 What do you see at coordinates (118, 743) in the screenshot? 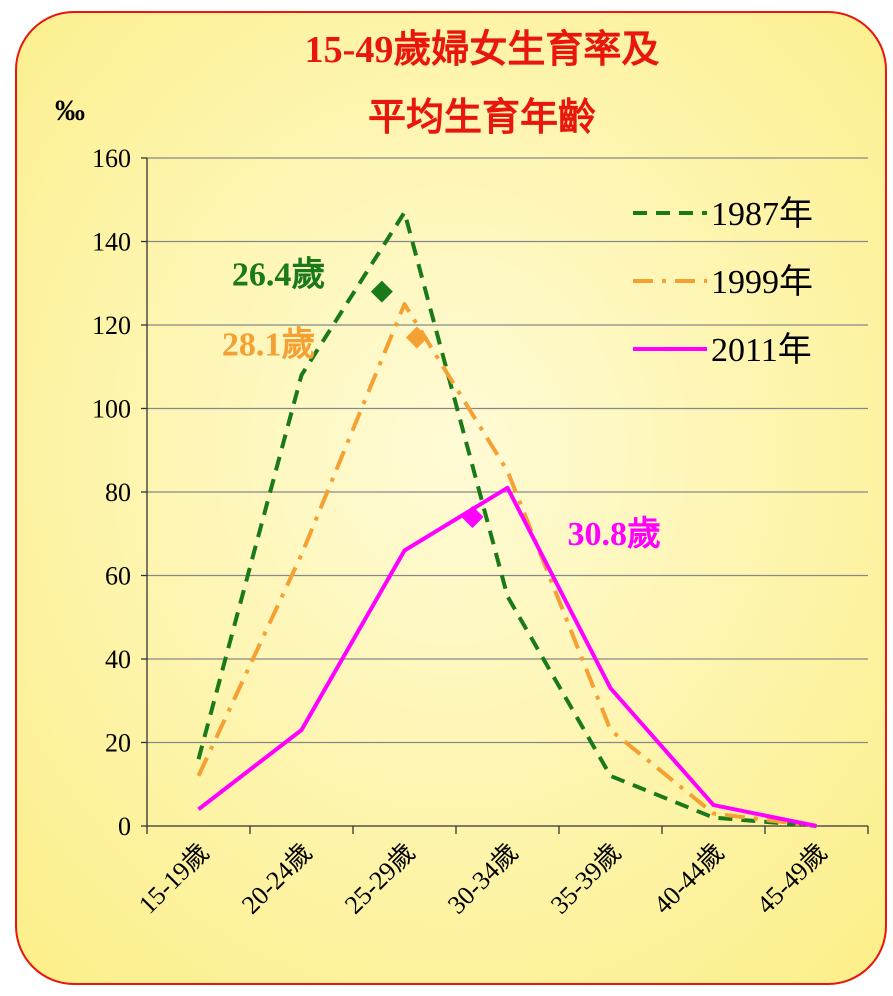
I see `y-tick-label: 20` at bounding box center [118, 743].